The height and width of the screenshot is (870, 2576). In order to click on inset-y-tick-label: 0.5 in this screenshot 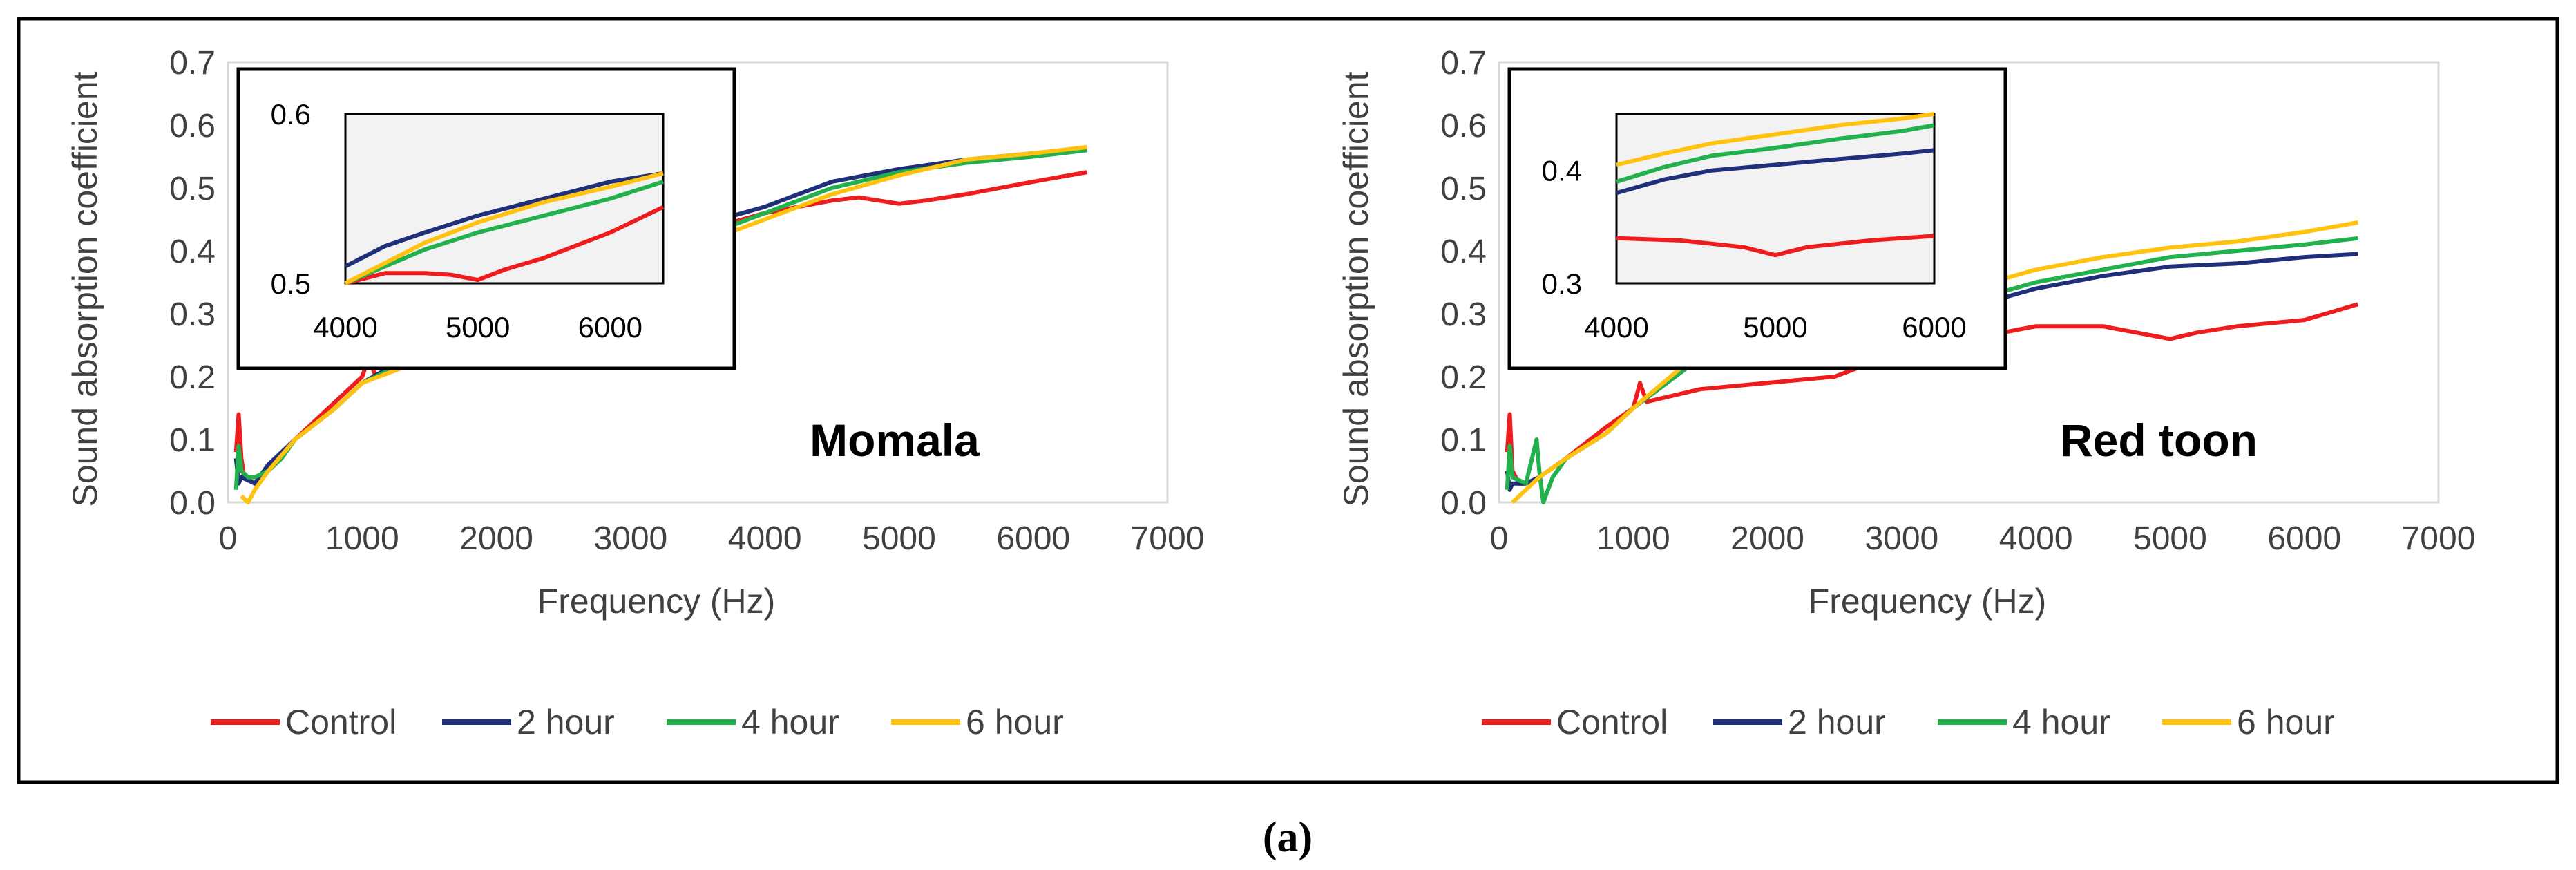, I will do `click(291, 283)`.